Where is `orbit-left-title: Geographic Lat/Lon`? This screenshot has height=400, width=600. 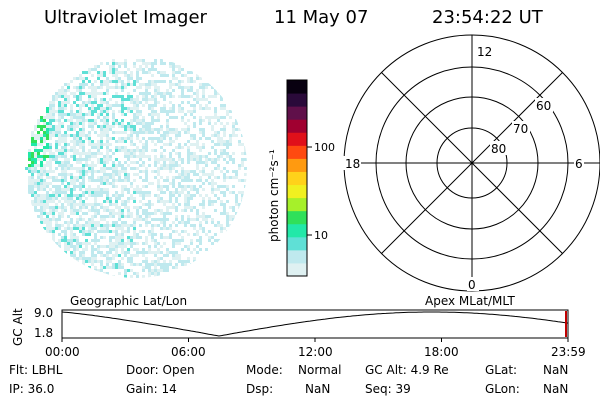 orbit-left-title: Geographic Lat/Lon is located at coordinates (129, 301).